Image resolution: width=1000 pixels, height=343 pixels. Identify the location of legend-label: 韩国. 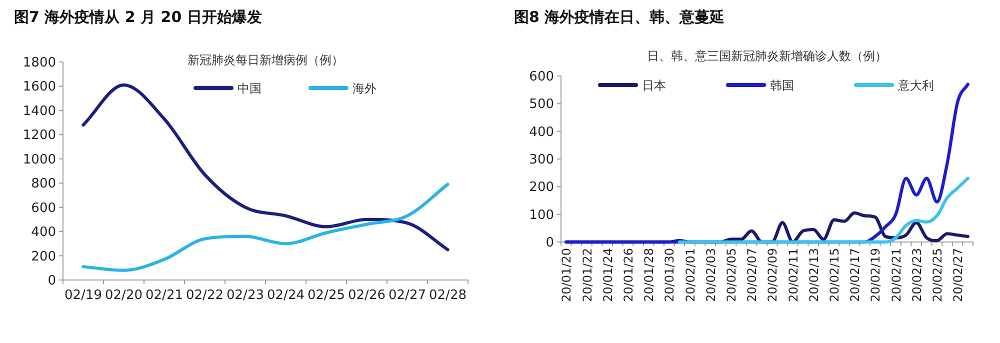
(782, 85).